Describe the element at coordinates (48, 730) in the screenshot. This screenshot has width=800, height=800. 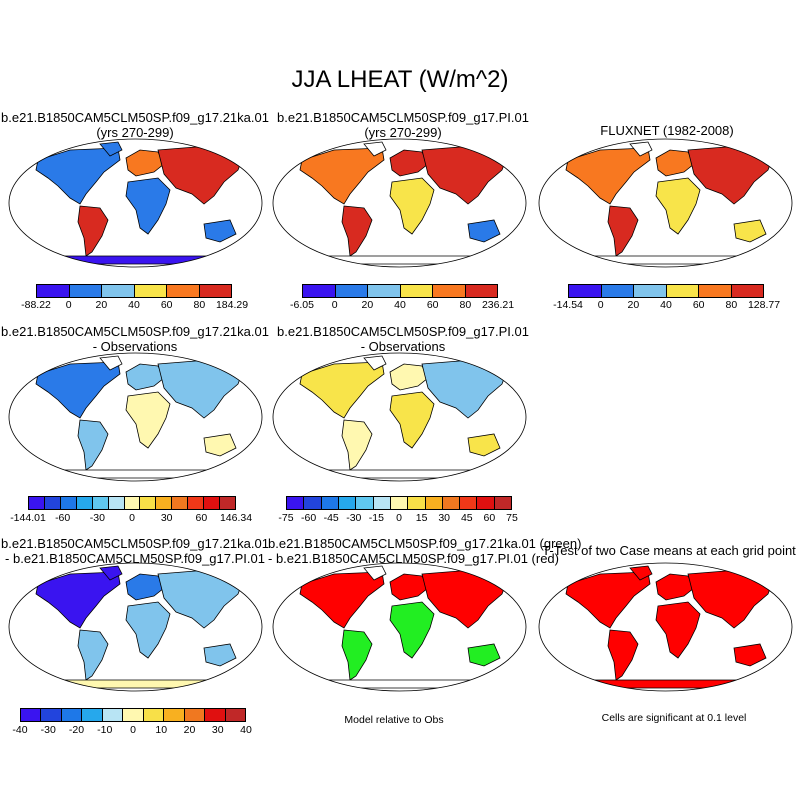
I see `colorbar-tick-label: -30` at that location.